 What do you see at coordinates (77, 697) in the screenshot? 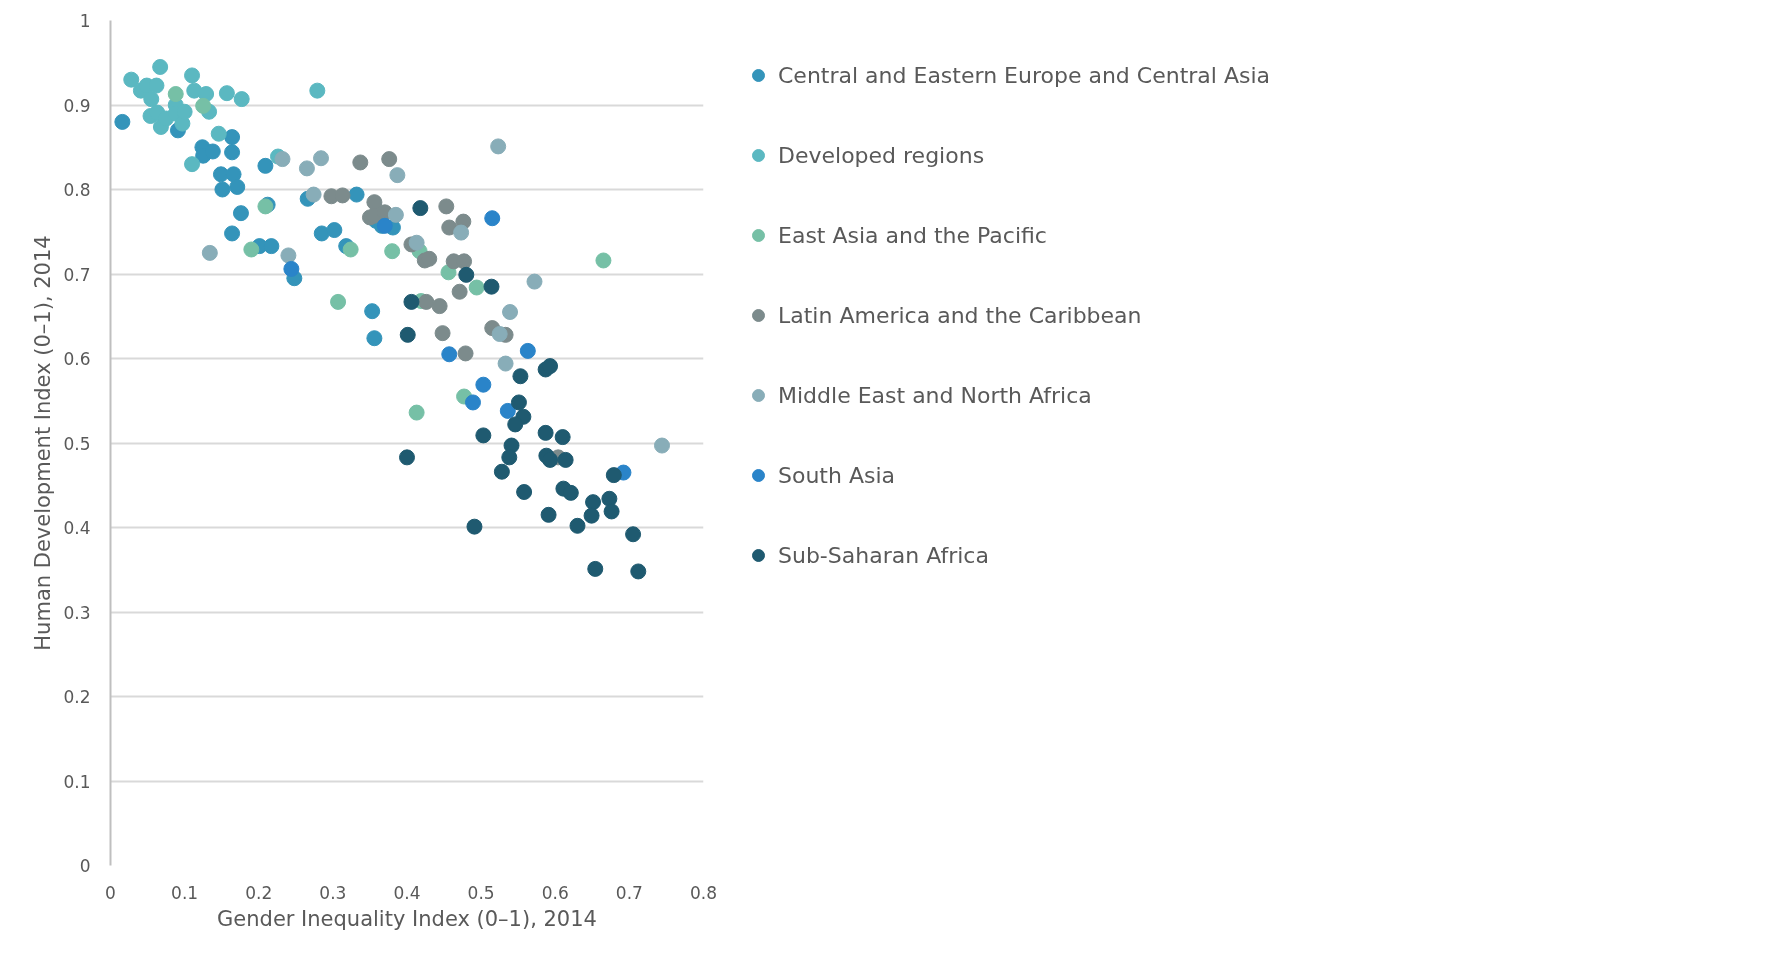
I see `y-tick-label: 0.2` at bounding box center [77, 697].